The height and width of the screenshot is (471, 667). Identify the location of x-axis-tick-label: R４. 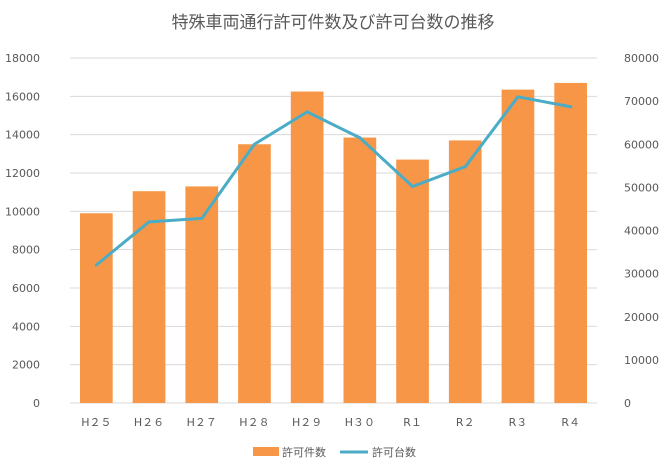
(570, 422).